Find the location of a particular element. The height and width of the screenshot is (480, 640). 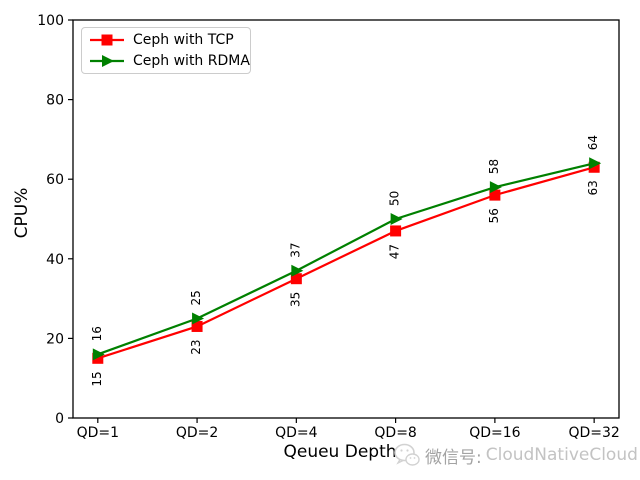

watermark: 微信号: CloudNativeCloud is located at coordinates (515, 455).